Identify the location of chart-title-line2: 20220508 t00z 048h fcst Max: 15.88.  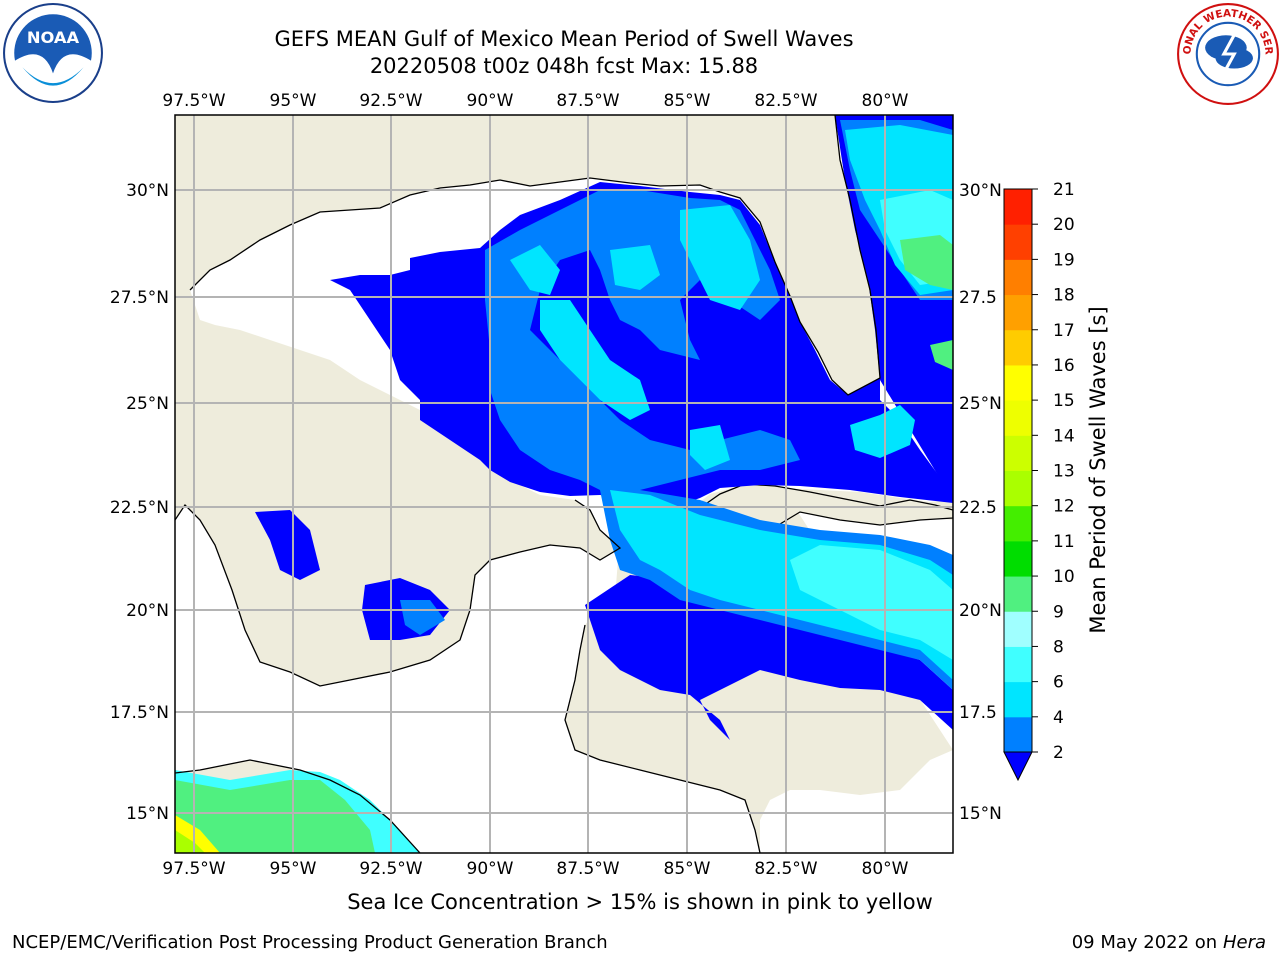
(564, 66).